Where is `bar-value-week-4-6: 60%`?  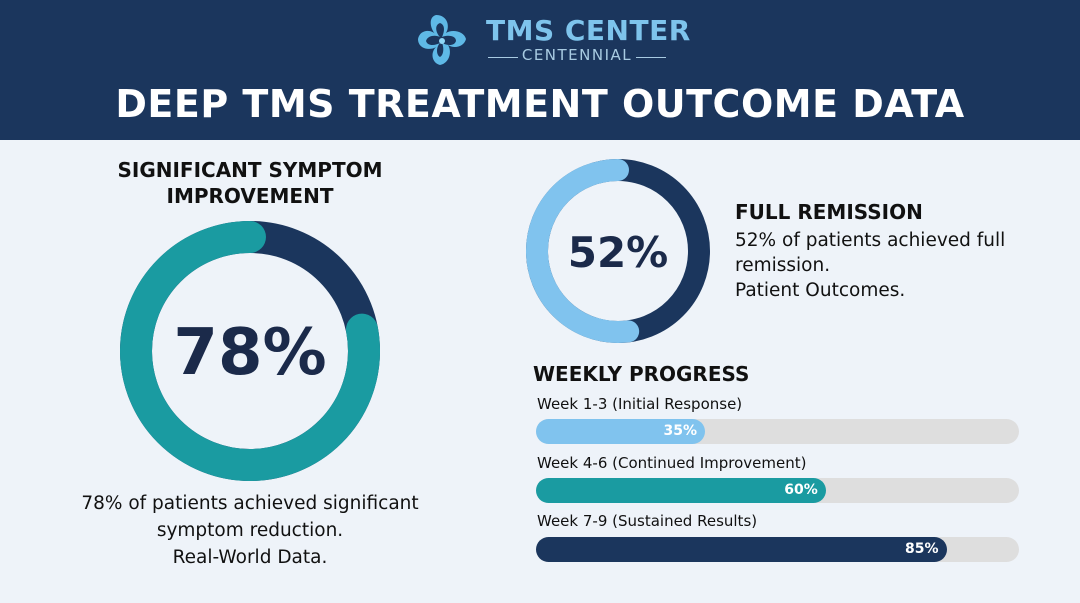
bar-value-week-4-6: 60% is located at coordinates (801, 490).